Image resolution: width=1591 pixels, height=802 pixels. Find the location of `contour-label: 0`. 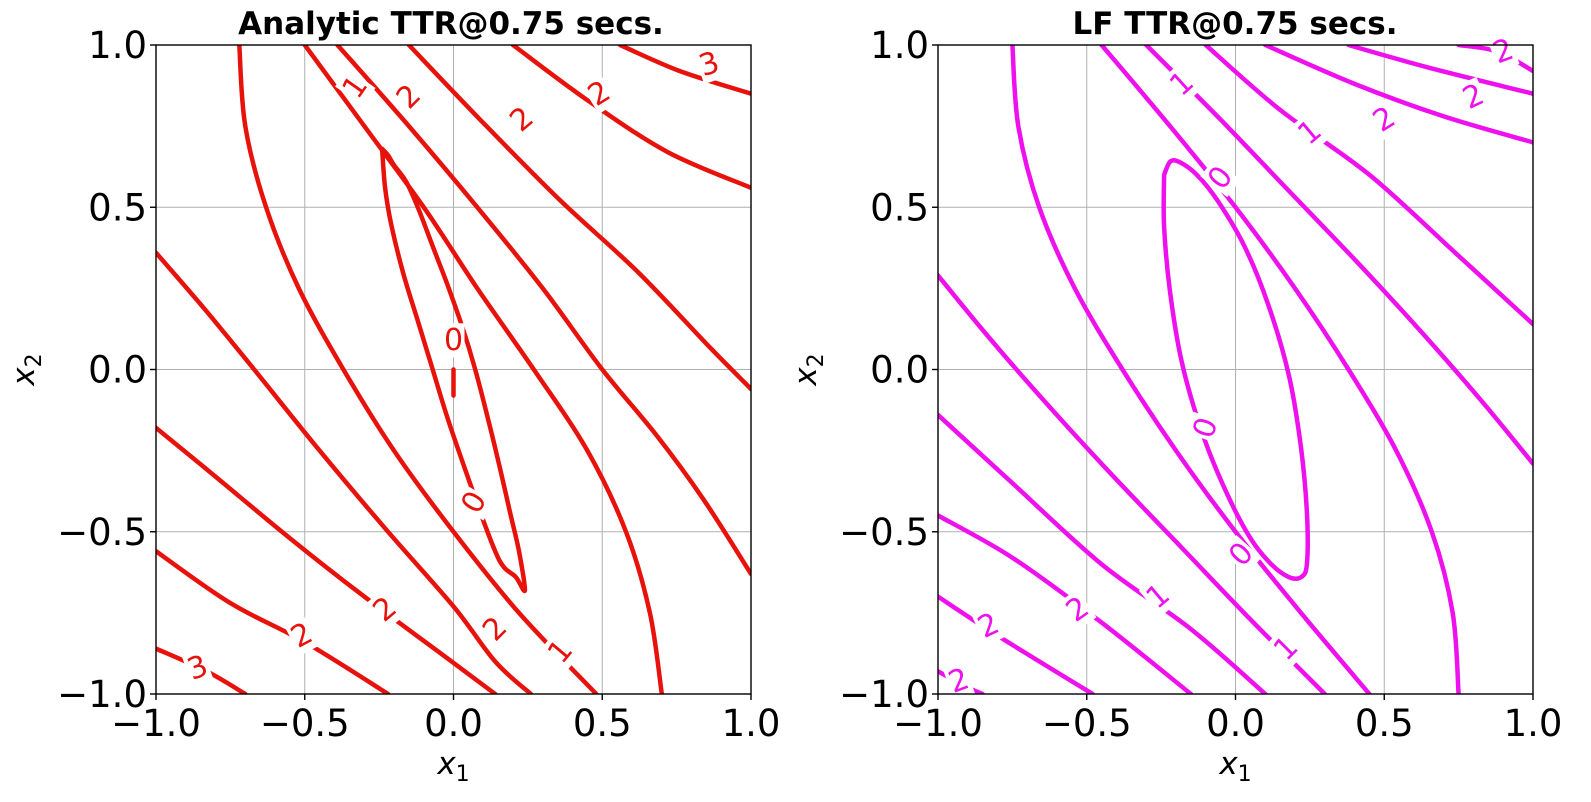

contour-label: 0 is located at coordinates (453, 340).